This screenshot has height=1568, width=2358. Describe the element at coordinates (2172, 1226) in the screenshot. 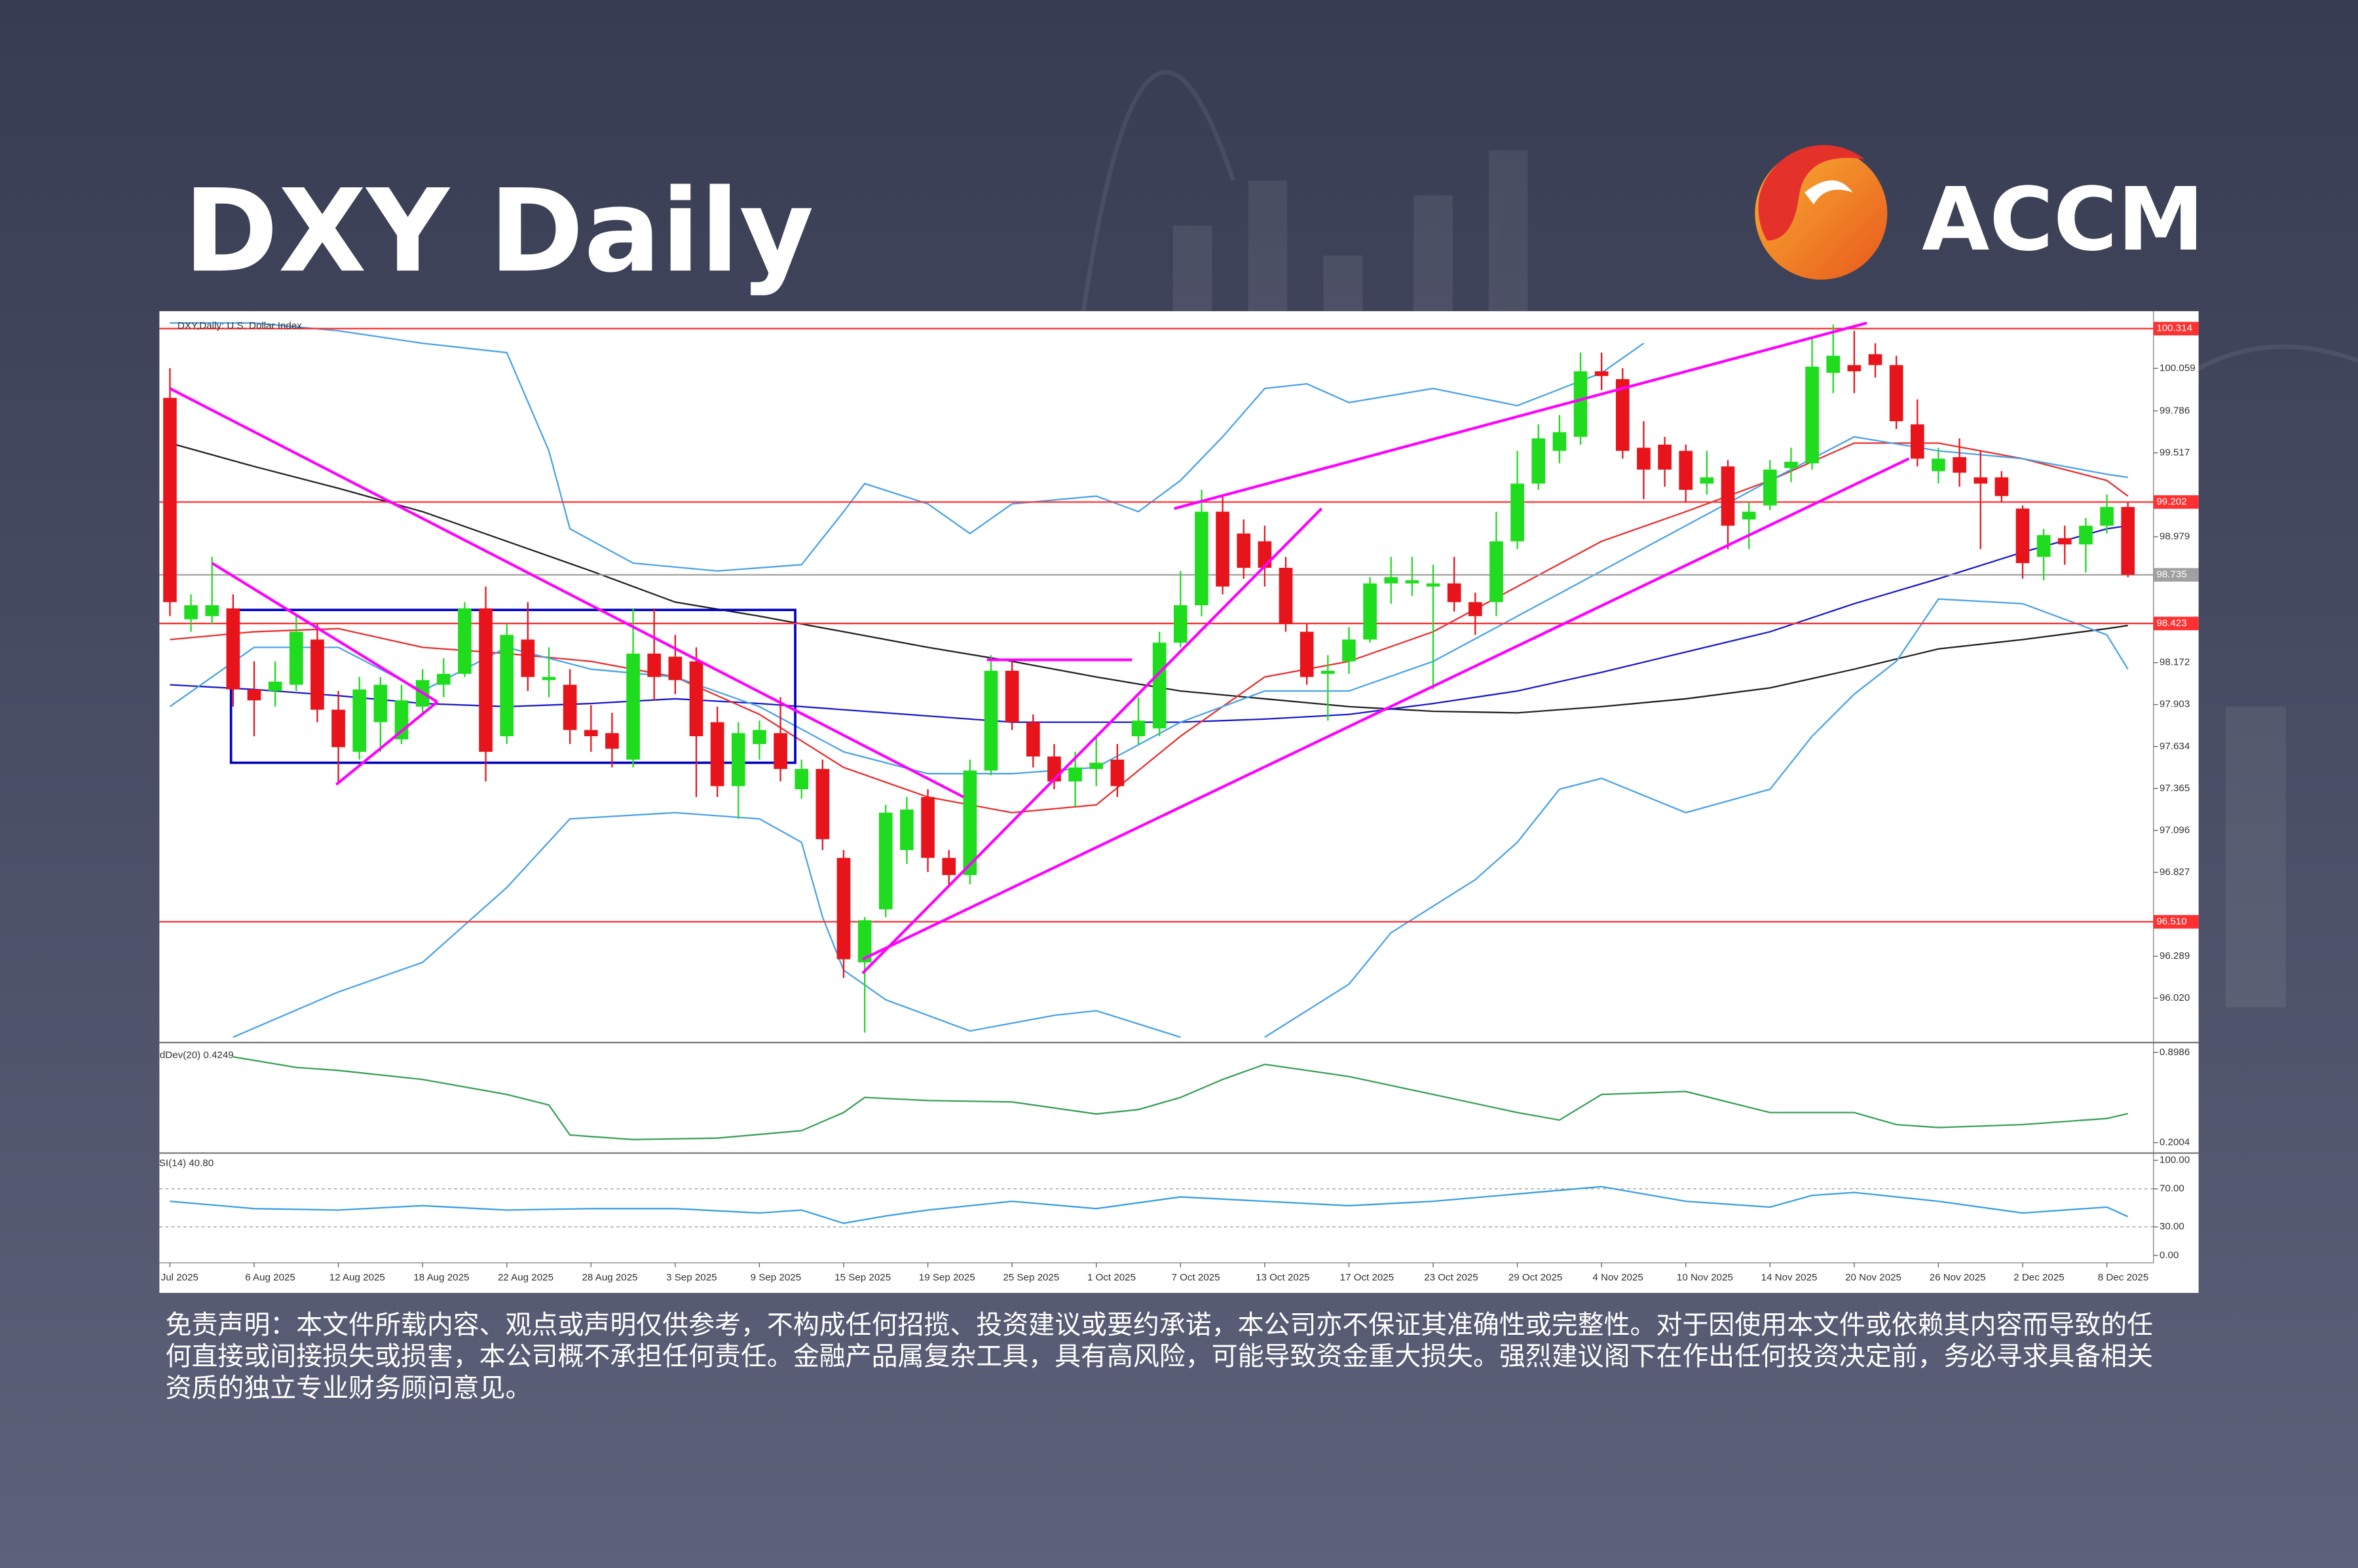

I see `y-tick-label: 30.00` at that location.